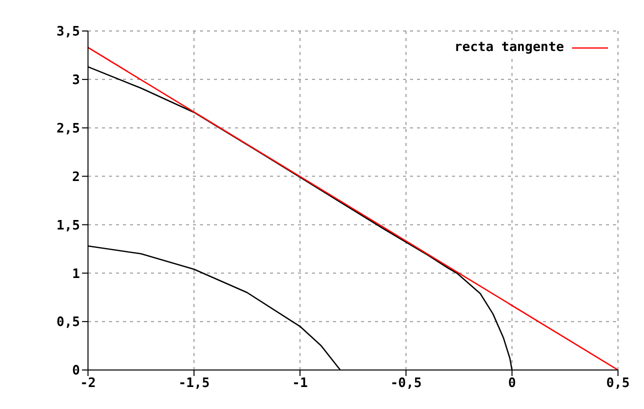  Describe the element at coordinates (68, 322) in the screenshot. I see `y-tick-label: 0,5` at that location.